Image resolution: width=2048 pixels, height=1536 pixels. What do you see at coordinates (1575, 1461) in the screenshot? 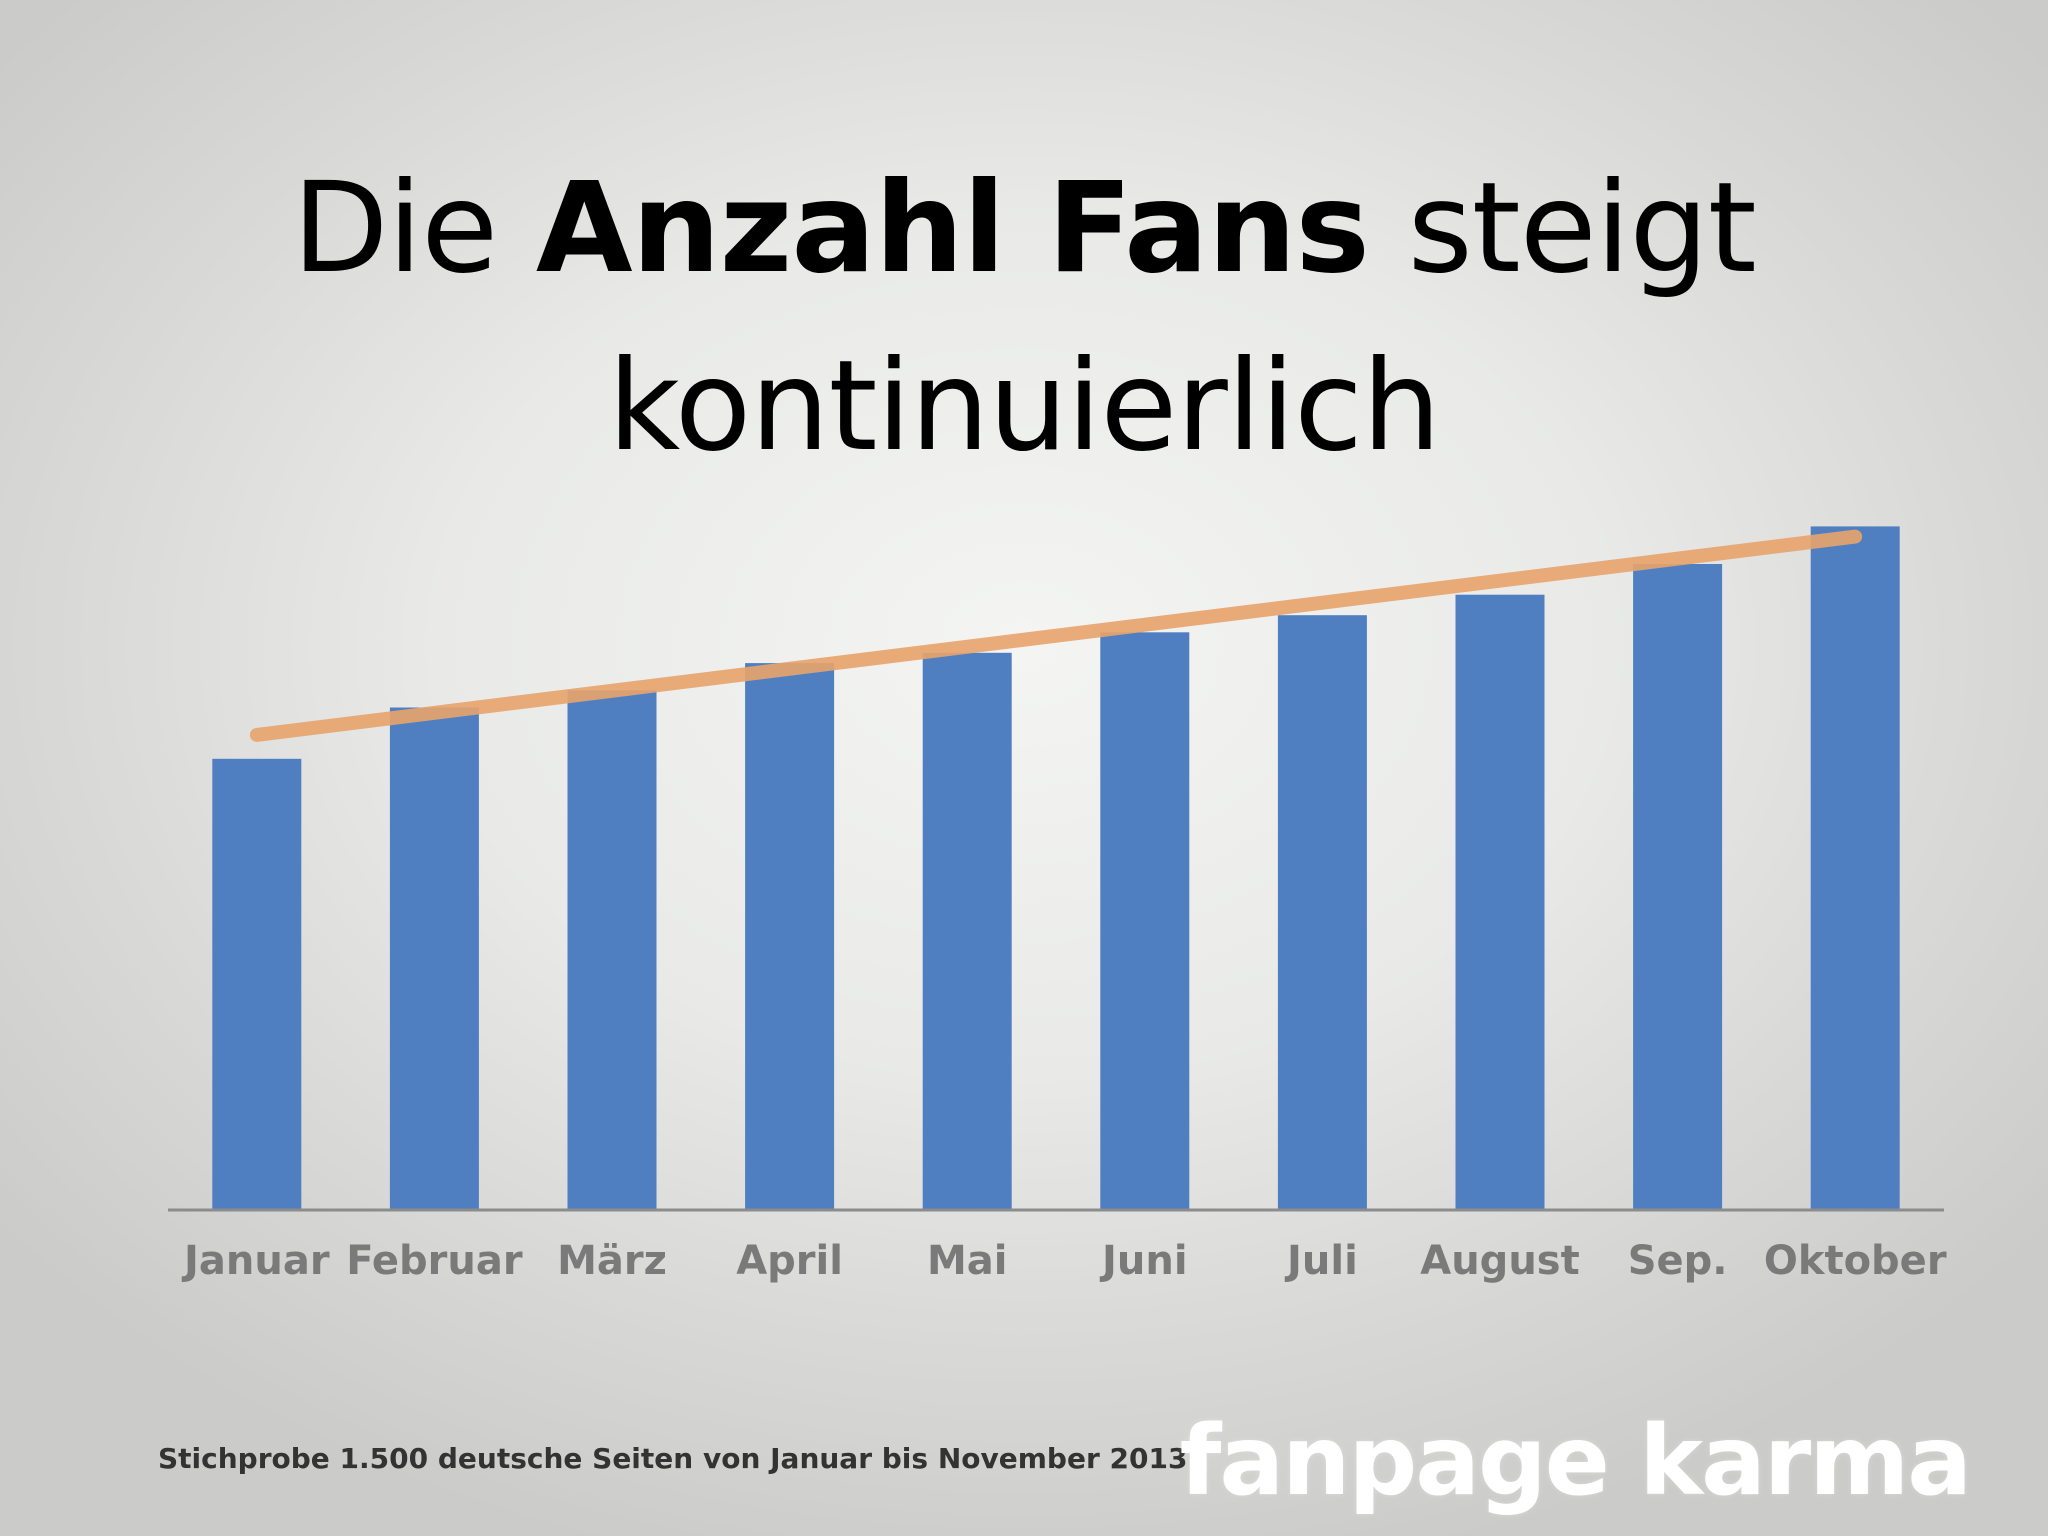
I see `brand-logo: fanpage karma` at bounding box center [1575, 1461].